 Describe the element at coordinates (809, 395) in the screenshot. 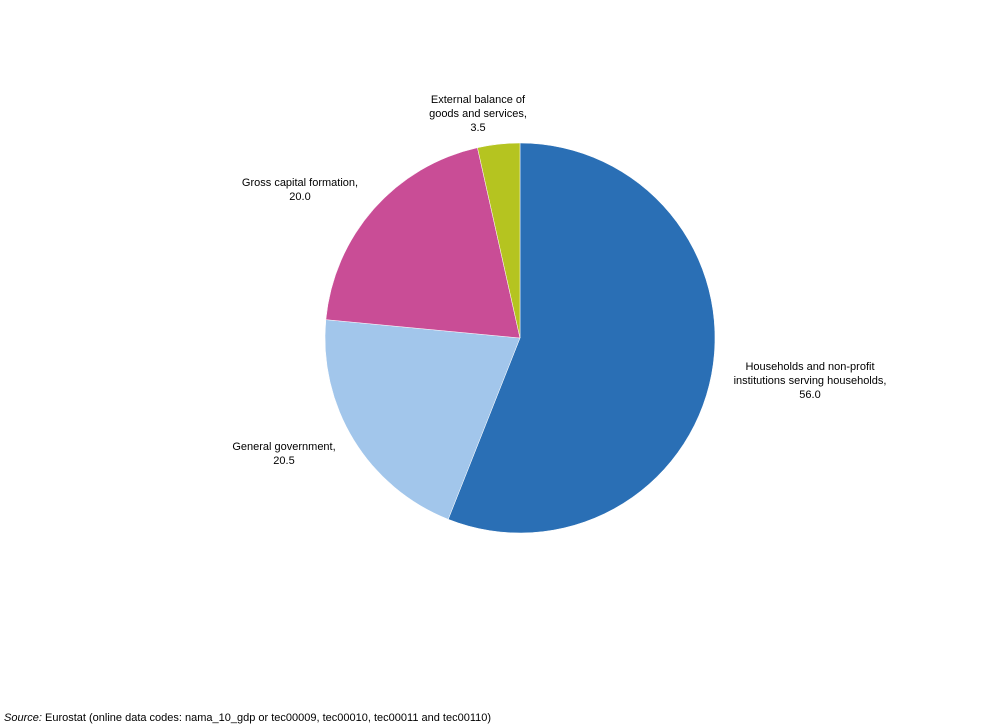

I see `slice-label-line: 56.0` at that location.